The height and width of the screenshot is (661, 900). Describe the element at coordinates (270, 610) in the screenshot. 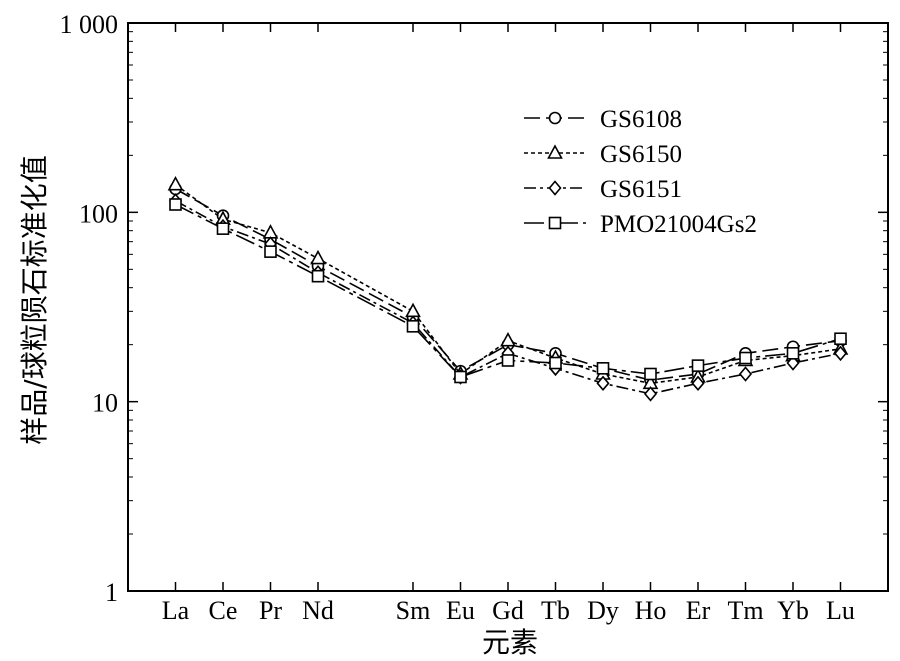

I see `x-tick-label: Pr` at that location.